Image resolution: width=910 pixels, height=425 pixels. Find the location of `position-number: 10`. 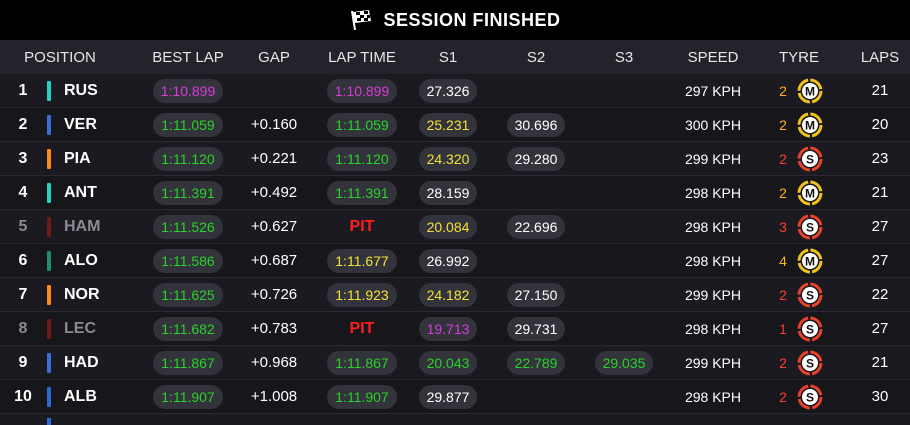

position-number: 10 is located at coordinates (23, 396).